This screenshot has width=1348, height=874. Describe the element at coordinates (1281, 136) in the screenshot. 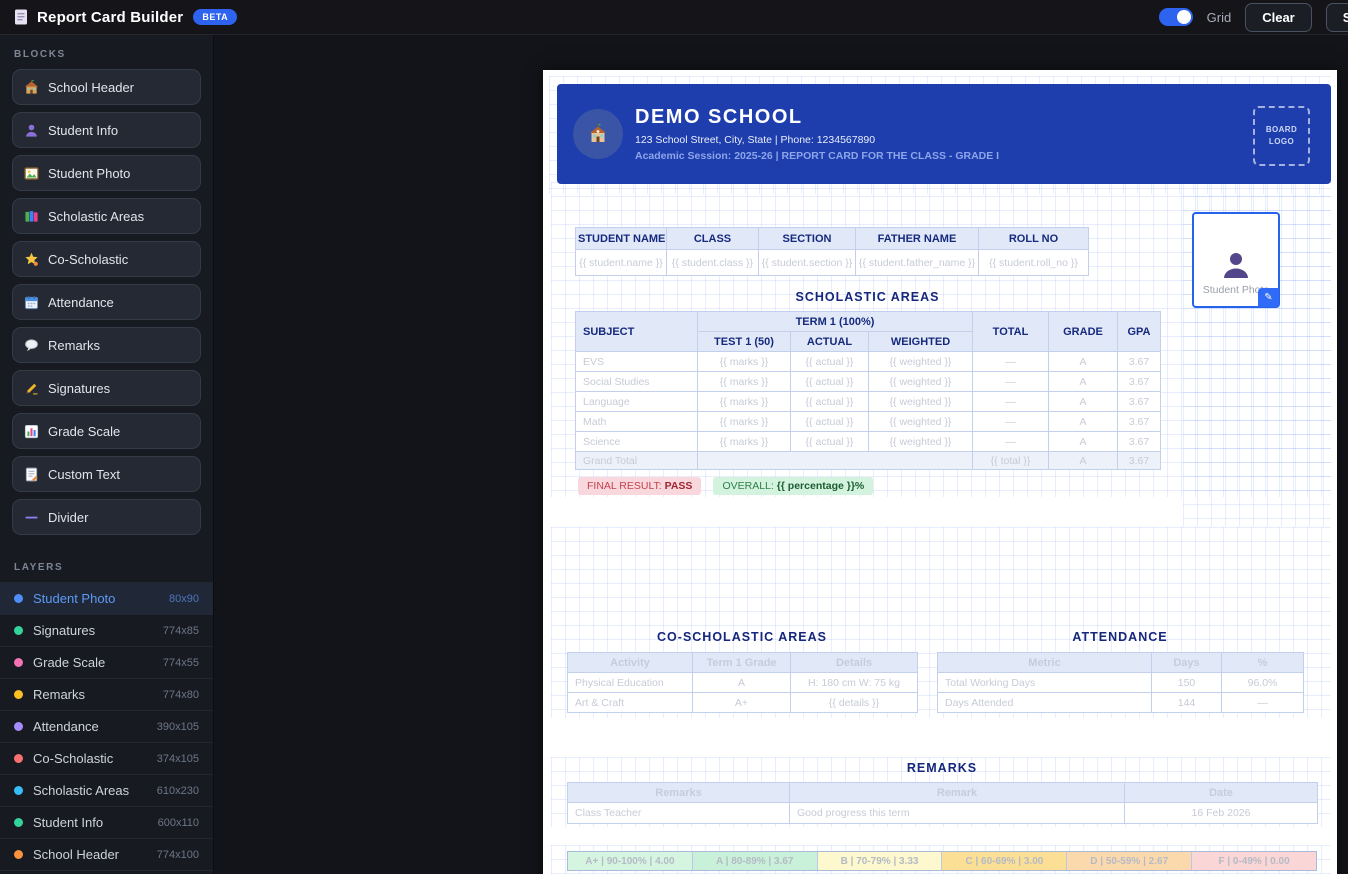

I see `board-logo-placeholder: BOARD LOGO` at that location.